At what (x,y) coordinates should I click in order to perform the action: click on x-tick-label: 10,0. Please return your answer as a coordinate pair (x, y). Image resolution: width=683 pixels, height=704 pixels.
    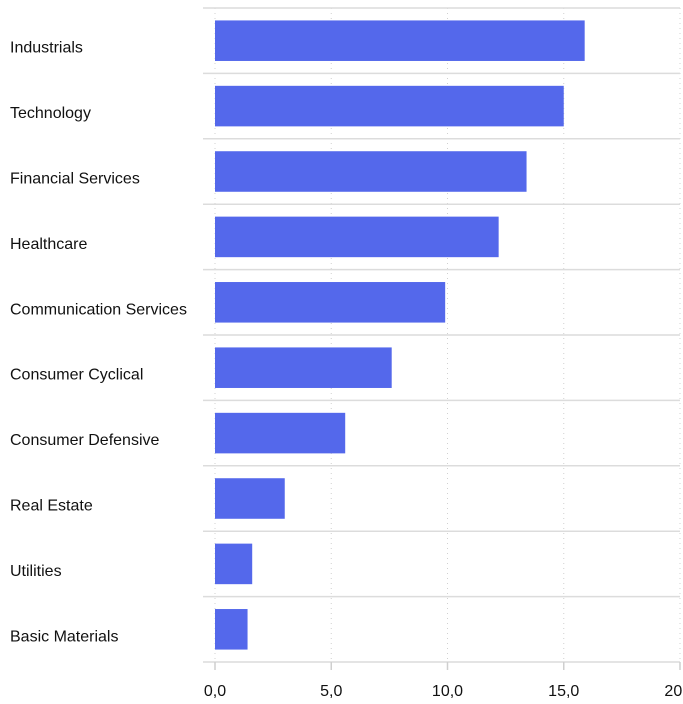
    Looking at the image, I should click on (447, 691).